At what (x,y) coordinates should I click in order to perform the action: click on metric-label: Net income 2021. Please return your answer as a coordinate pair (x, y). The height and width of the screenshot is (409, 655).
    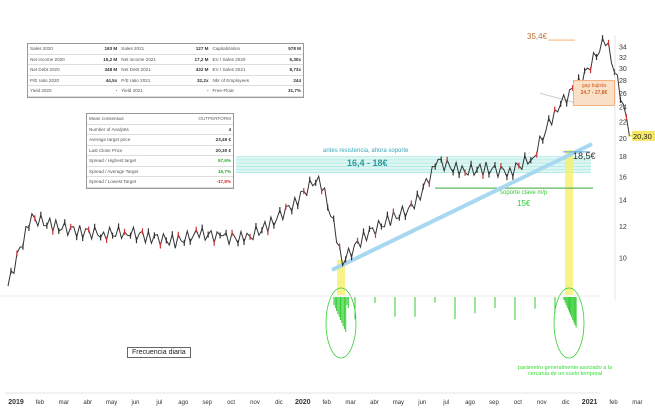
    Looking at the image, I should click on (150, 59).